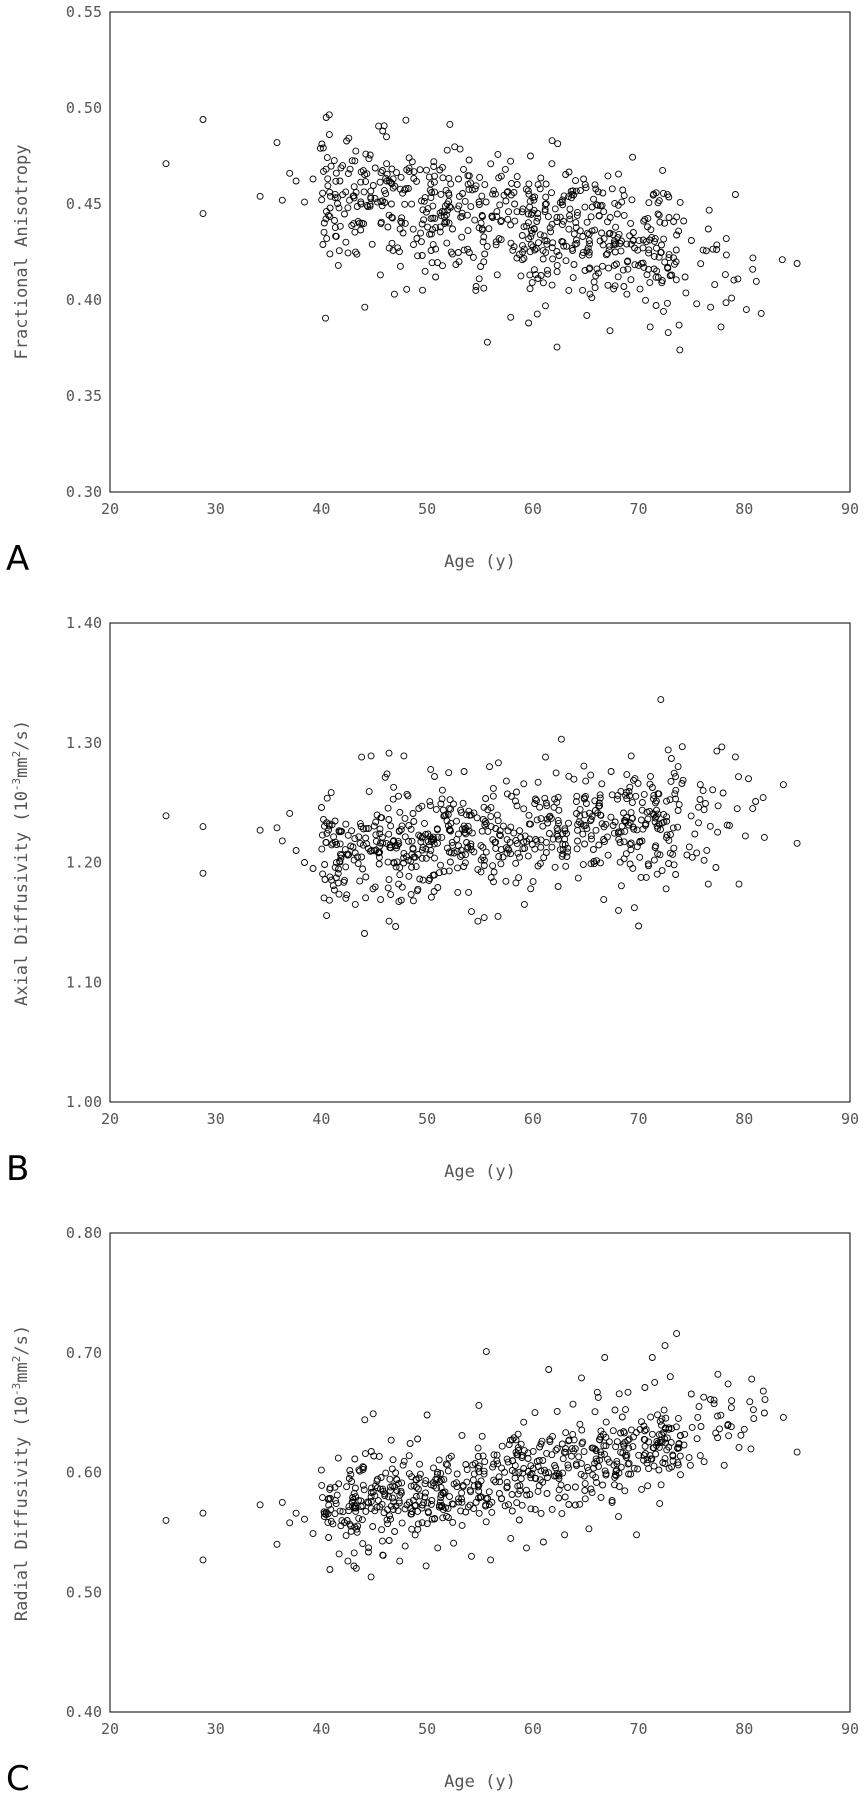 The image size is (866, 1800). I want to click on y-axis-label-a: Fractional Anisotropy, so click(22, 252).